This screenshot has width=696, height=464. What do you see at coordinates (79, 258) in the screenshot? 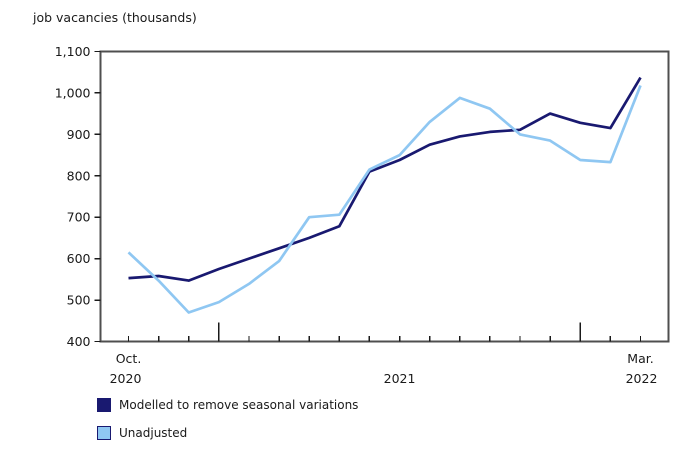
I see `y-tick-label: 600` at bounding box center [79, 258].